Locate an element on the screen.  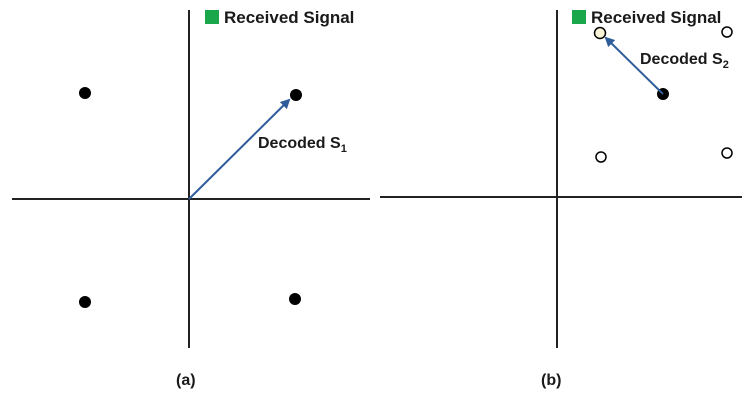
panel-a-point-bottom-left is located at coordinates (85, 302).